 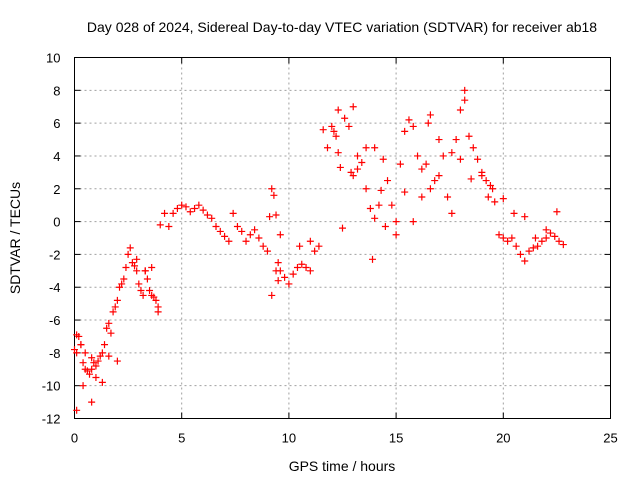 I want to click on y-tick-label: -6, so click(x=55, y=320).